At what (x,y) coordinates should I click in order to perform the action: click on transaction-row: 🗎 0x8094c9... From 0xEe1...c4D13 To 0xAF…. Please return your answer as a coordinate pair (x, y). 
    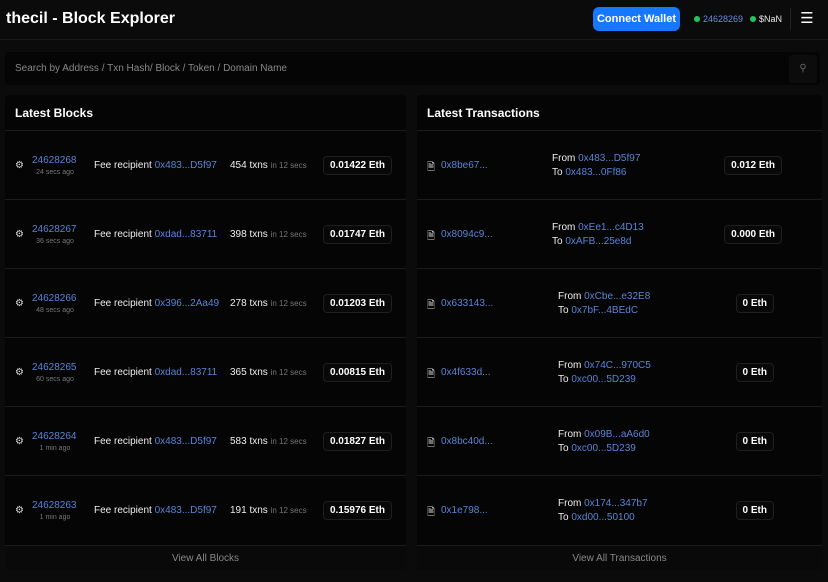
    Looking at the image, I should click on (619, 234).